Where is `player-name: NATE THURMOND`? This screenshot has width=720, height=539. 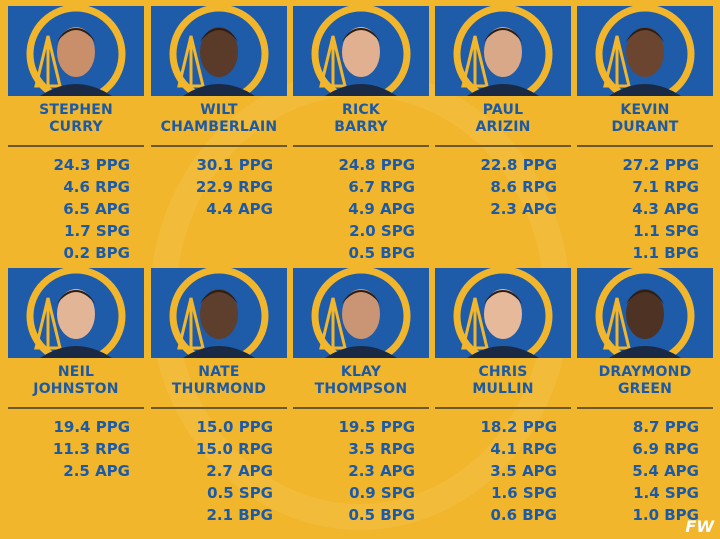
player-name: NATE THURMOND is located at coordinates (219, 381).